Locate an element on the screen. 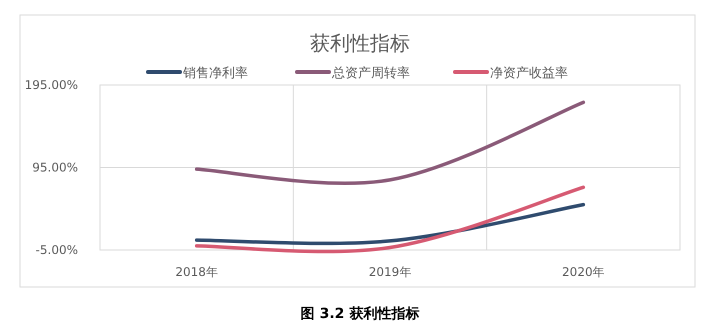  y-tick-label: 95.00% is located at coordinates (55, 167).